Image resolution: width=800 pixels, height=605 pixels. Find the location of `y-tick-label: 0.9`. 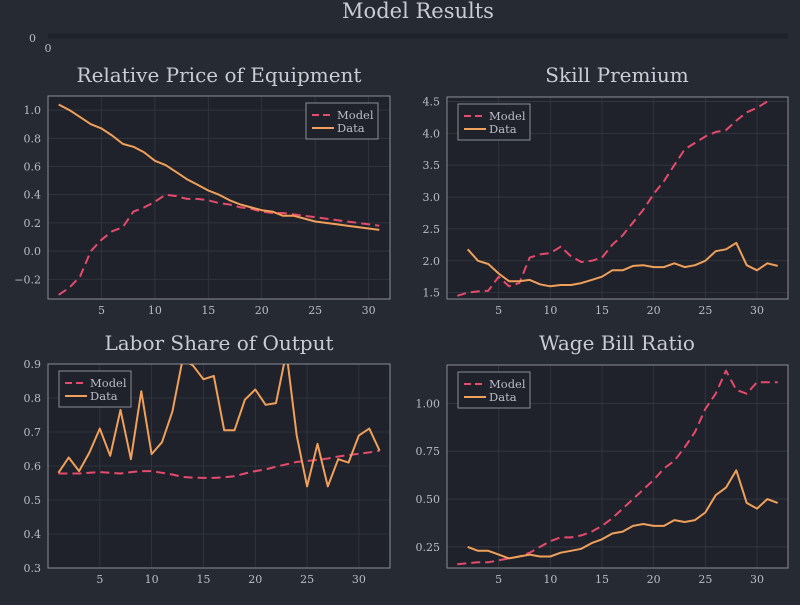

y-tick-label: 0.9 is located at coordinates (33, 364).